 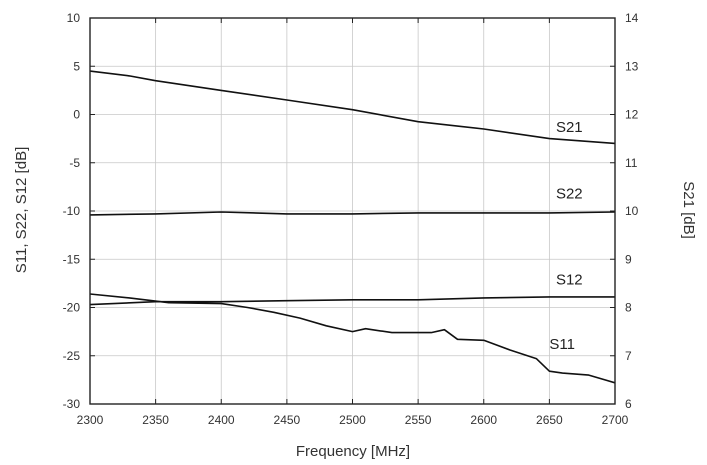 What do you see at coordinates (221, 420) in the screenshot?
I see `x-tick-label: 2400` at bounding box center [221, 420].